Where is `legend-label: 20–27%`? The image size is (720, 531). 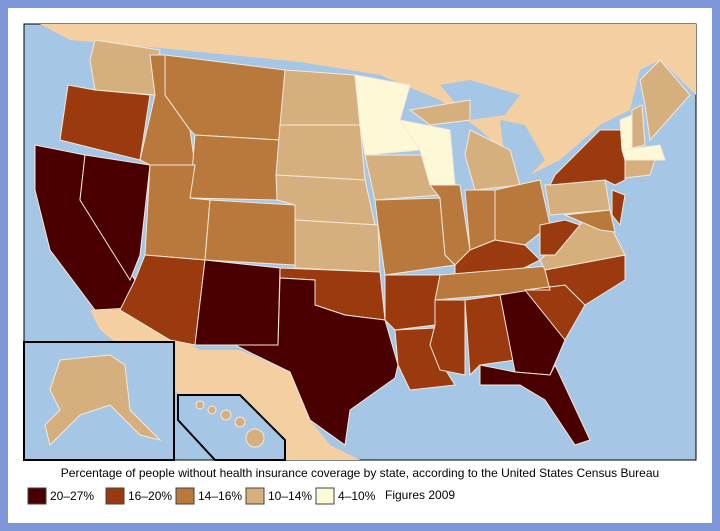 legend-label: 20–27% is located at coordinates (72, 496).